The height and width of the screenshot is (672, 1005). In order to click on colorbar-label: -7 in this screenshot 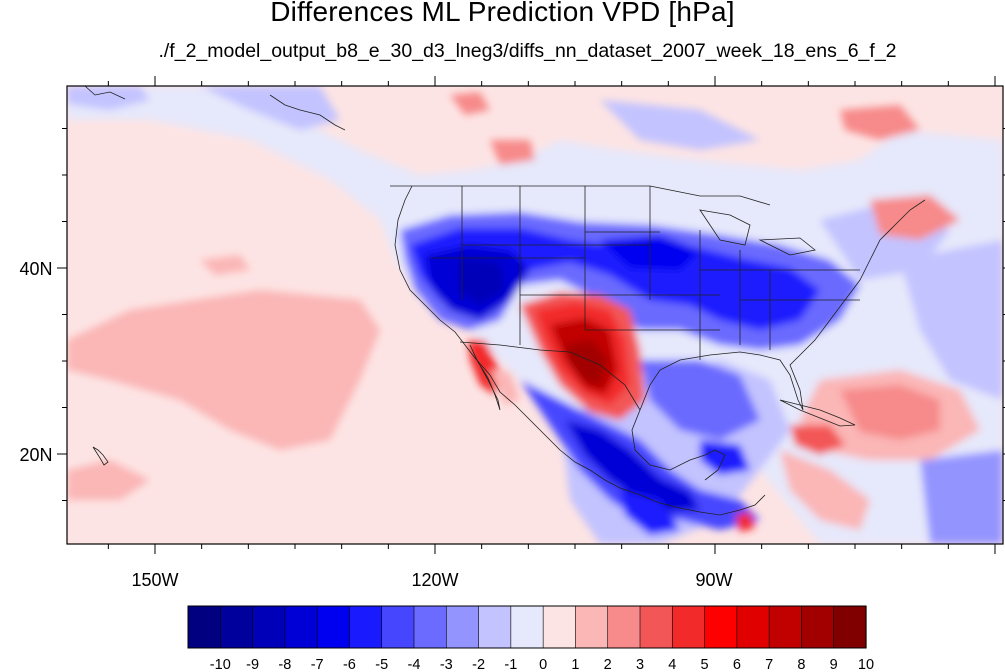, I will do `click(317, 664)`.